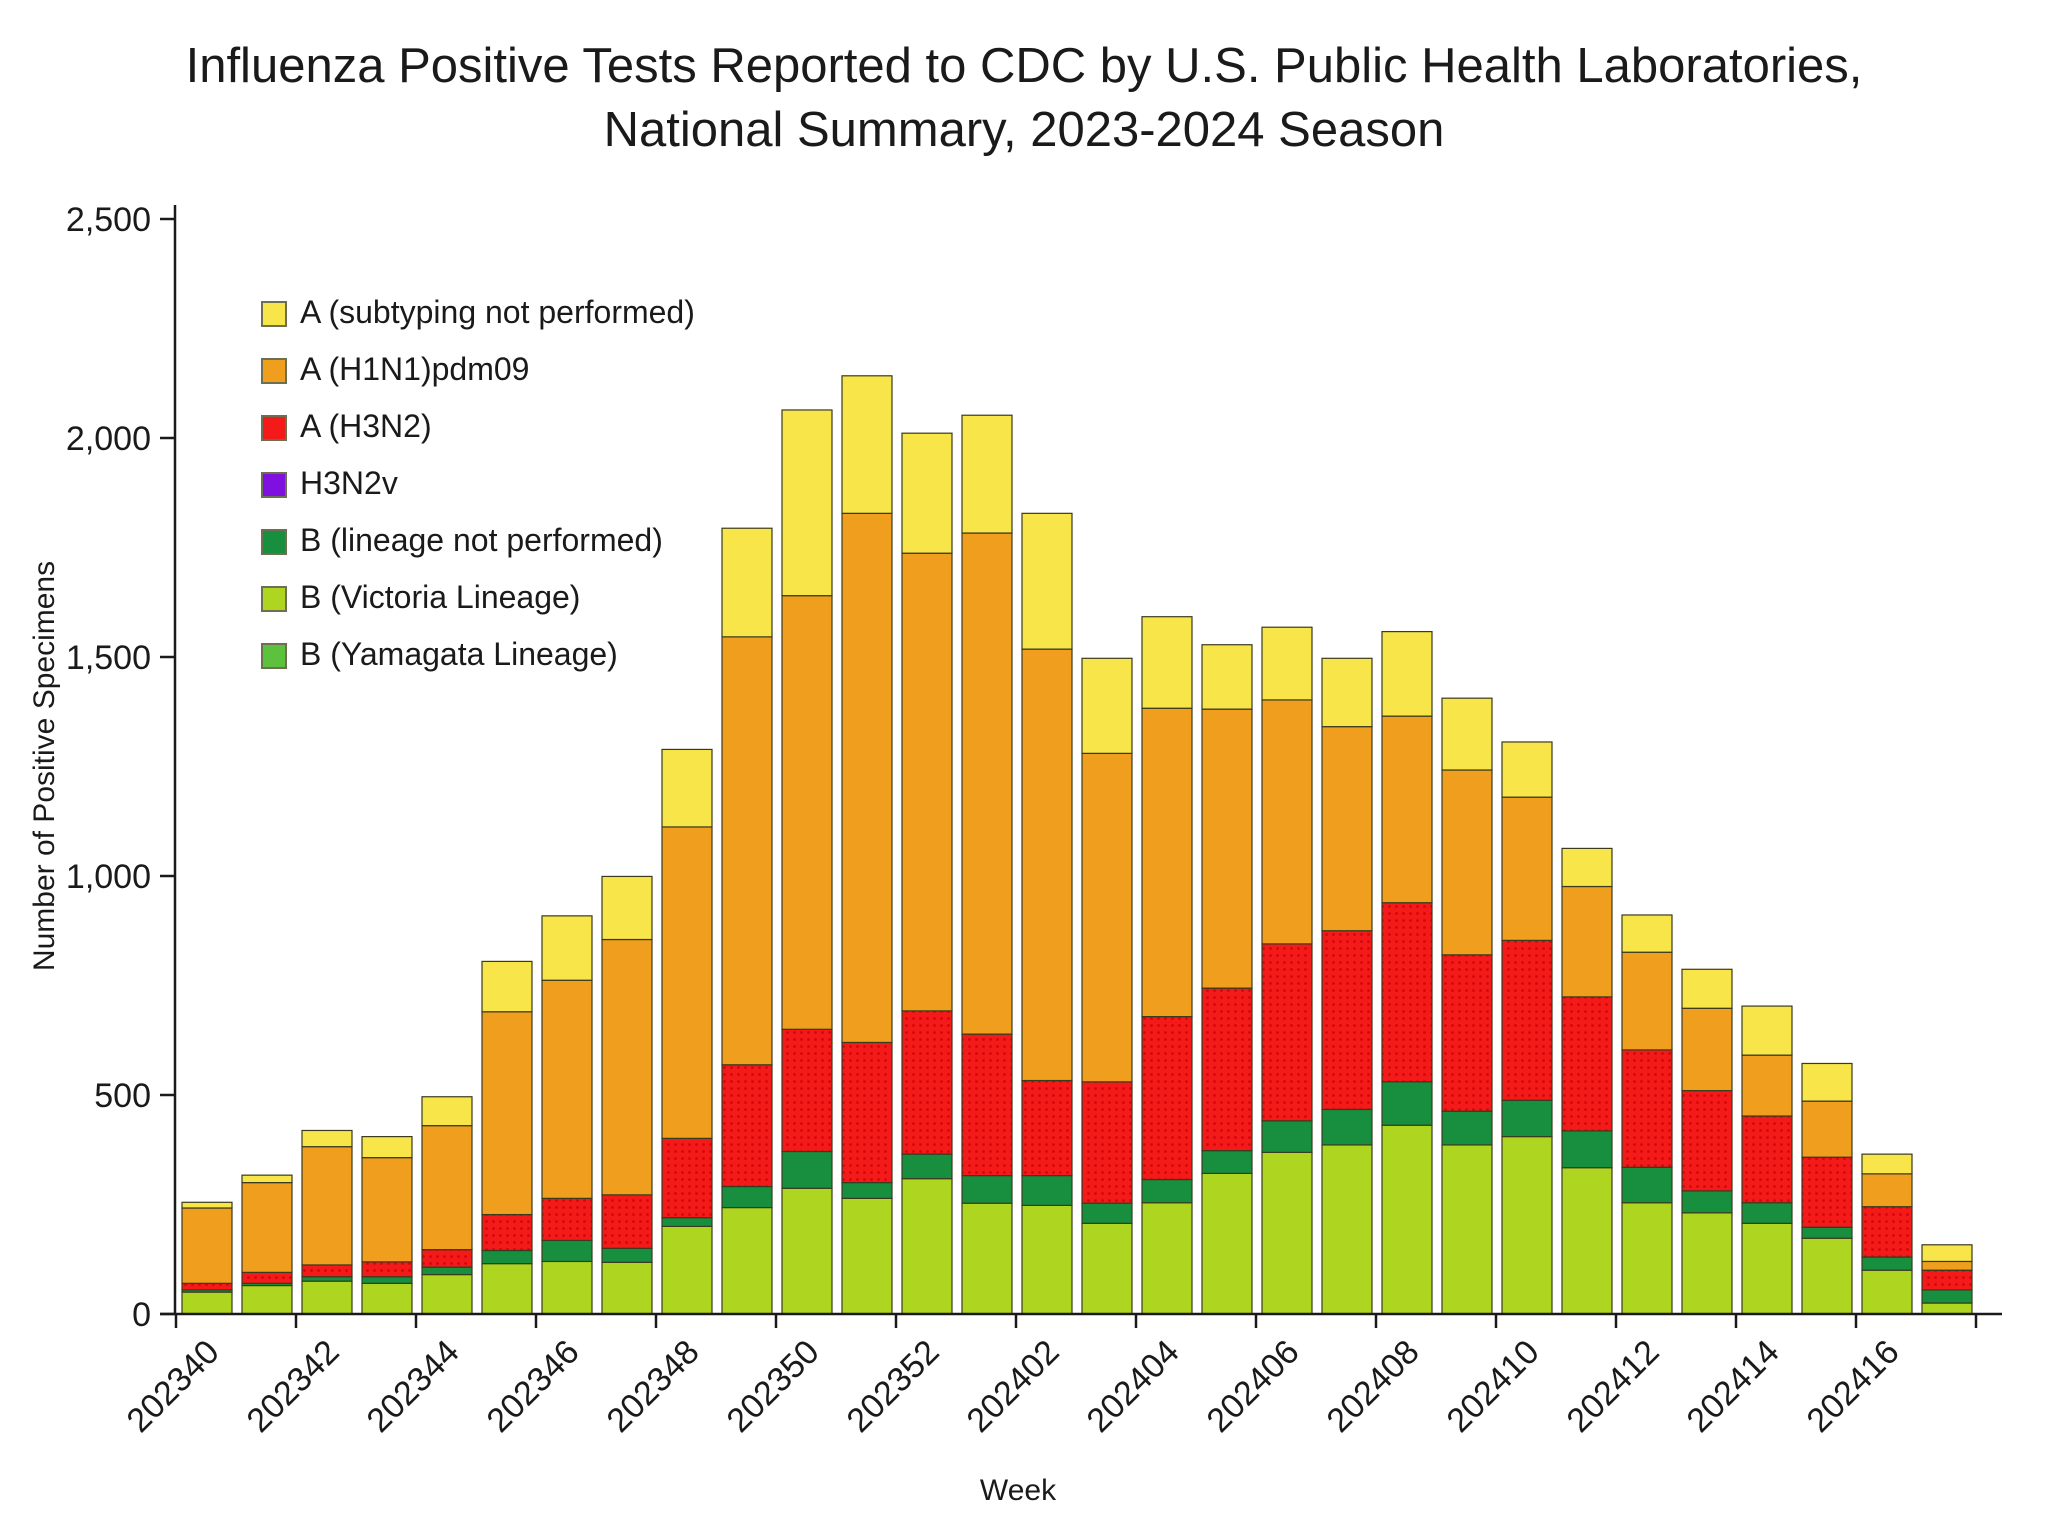  I want to click on legend-label: A (H1N1)pdm09, so click(414, 369).